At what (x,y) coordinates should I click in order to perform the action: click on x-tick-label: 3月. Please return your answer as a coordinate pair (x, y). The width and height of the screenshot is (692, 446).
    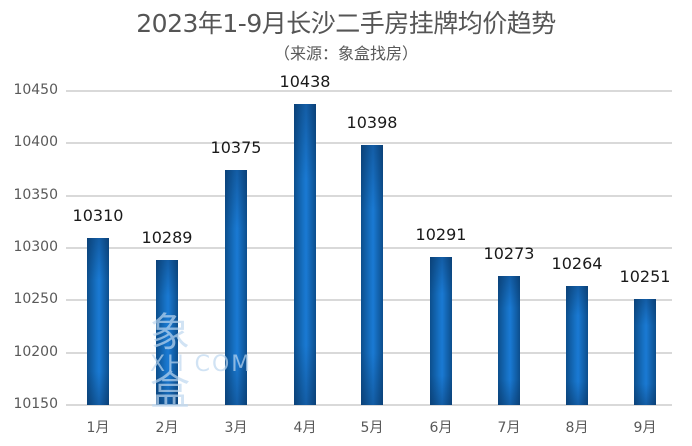
    Looking at the image, I should click on (236, 428).